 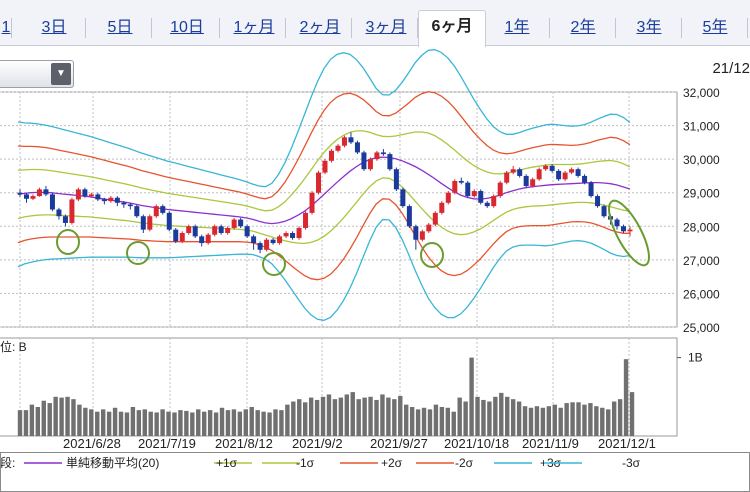 What do you see at coordinates (6, 28) in the screenshot?
I see `tab-0: 1` at bounding box center [6, 28].